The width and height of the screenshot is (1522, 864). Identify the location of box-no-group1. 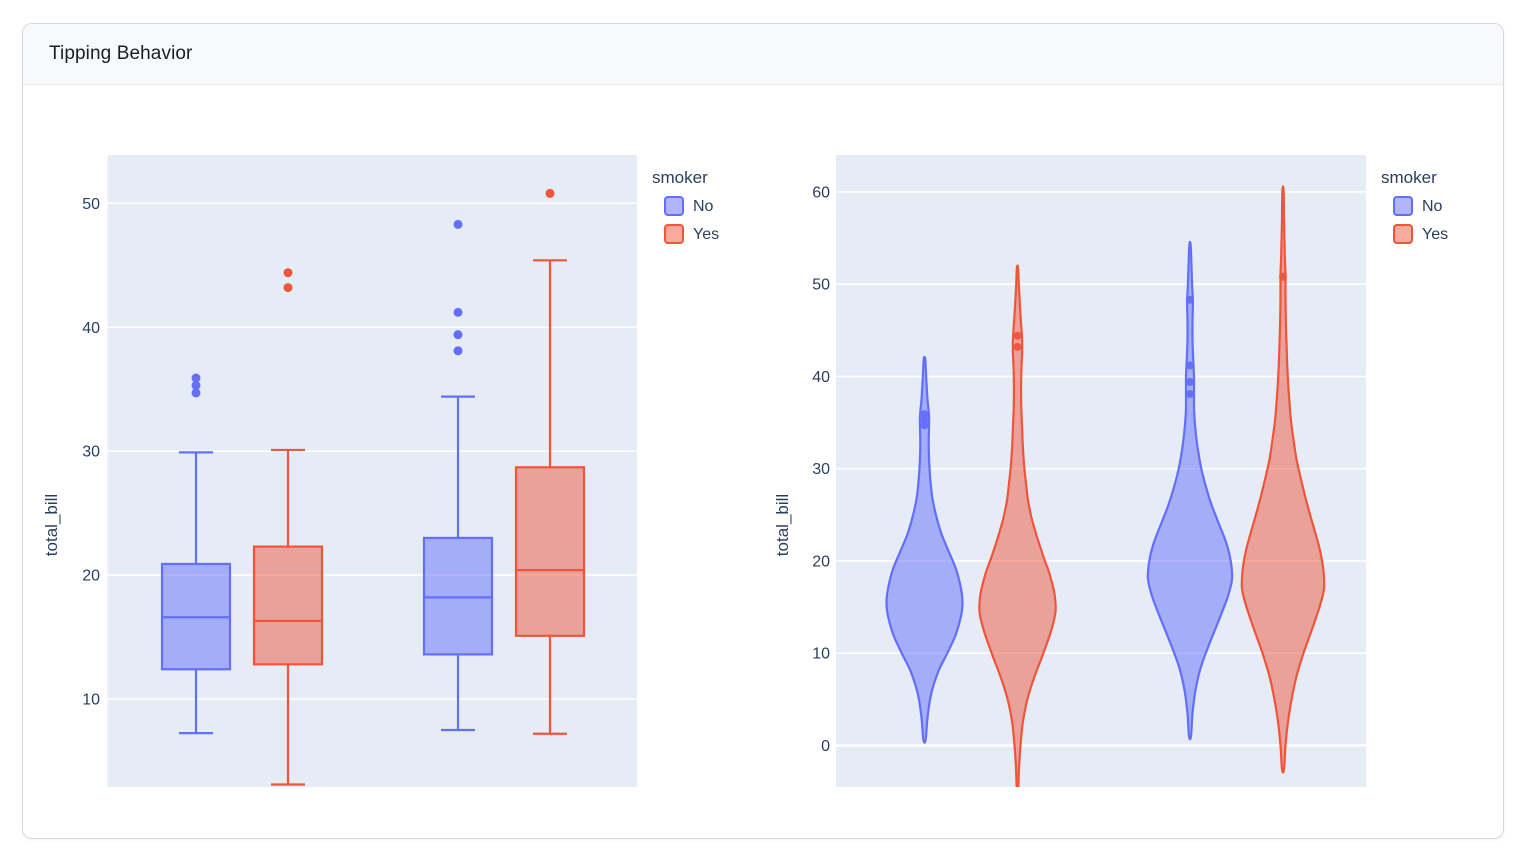
(196, 554).